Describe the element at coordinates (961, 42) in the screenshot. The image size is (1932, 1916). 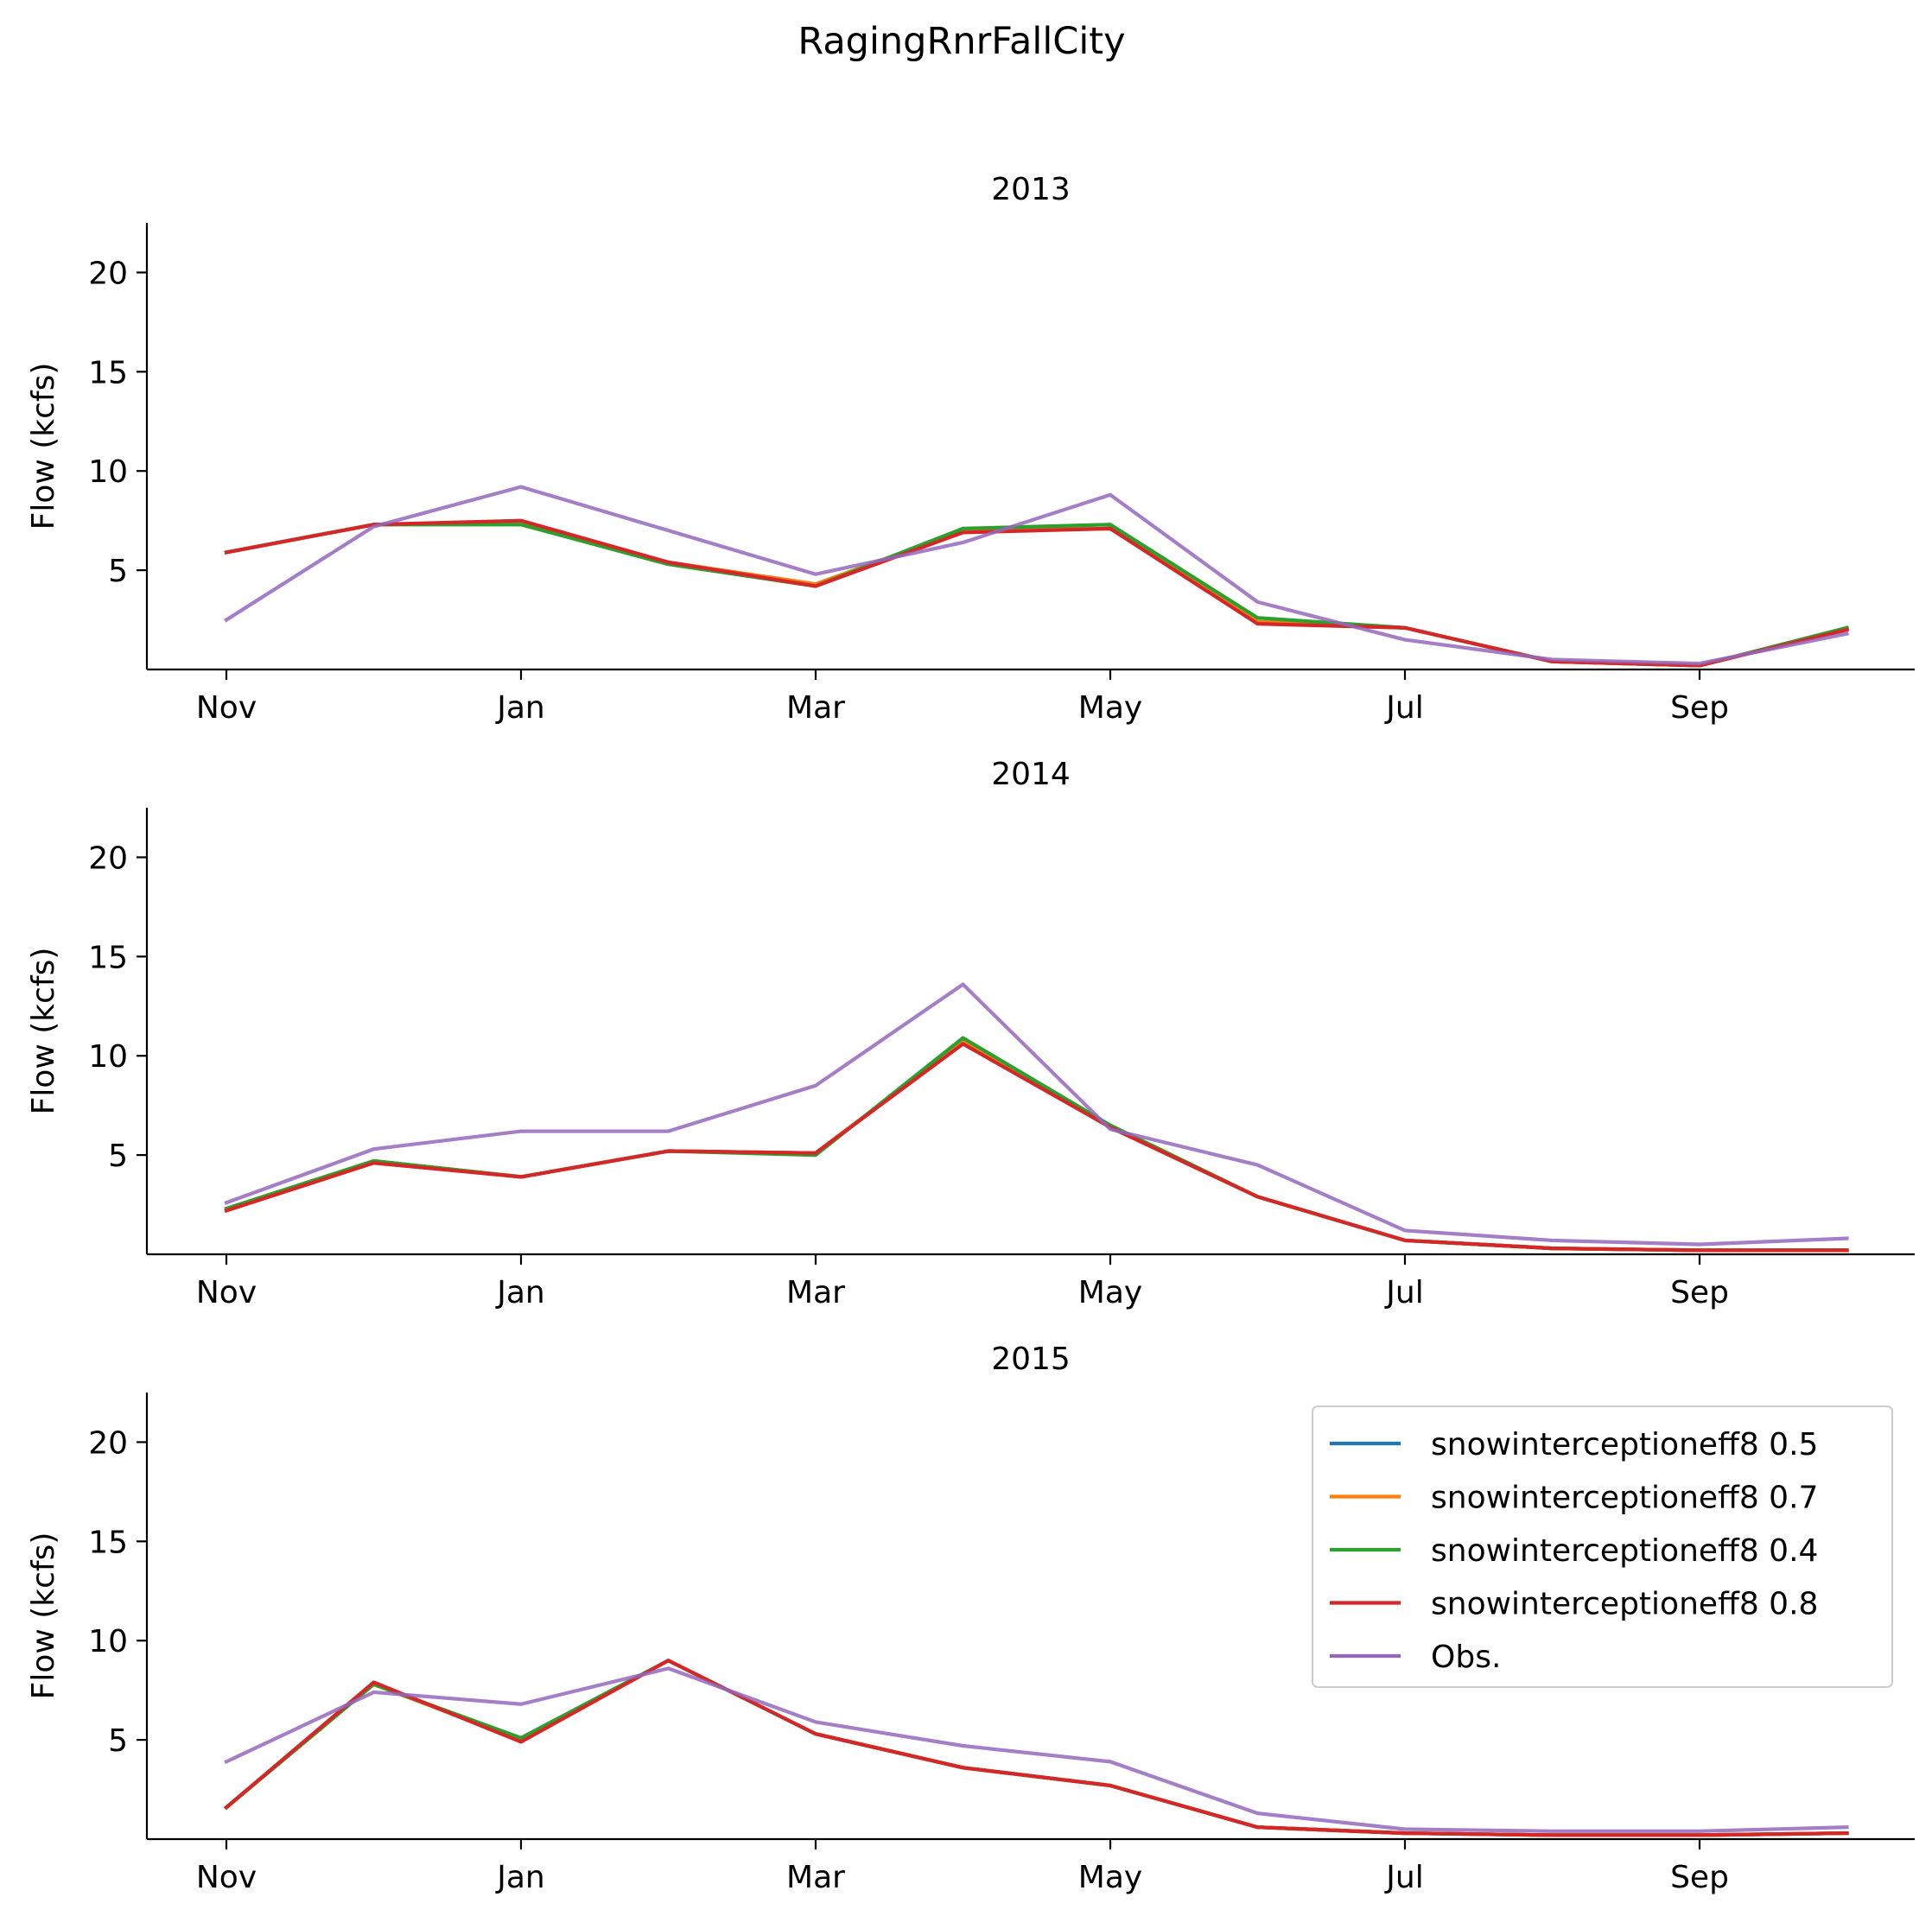
I see `figure-title: RagingRnrFallCity` at that location.